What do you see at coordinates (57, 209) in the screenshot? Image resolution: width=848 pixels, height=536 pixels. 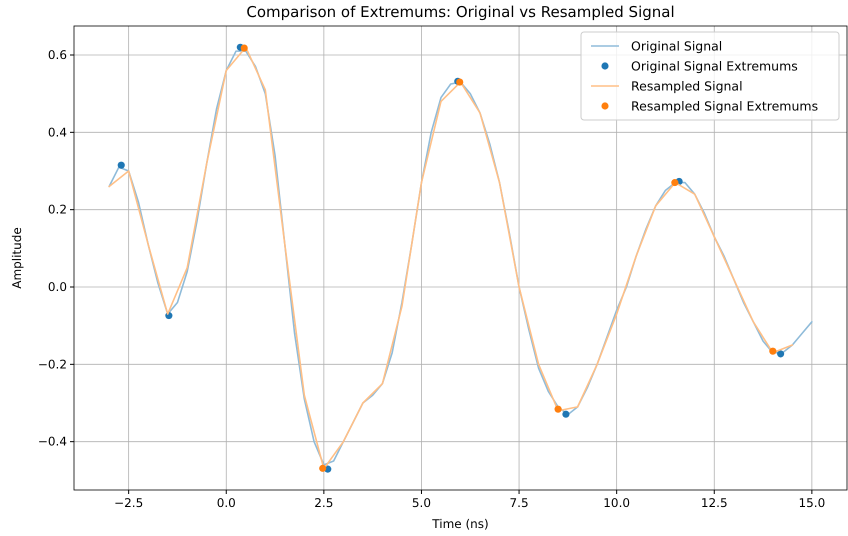 I see `y-tick-label: 0.2` at bounding box center [57, 209].